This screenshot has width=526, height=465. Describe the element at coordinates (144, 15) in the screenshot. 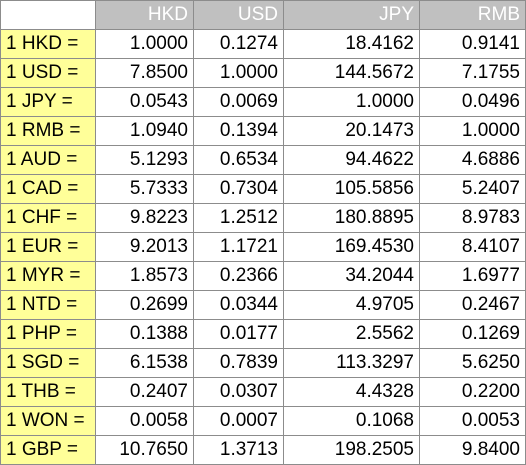

I see `header-hkd: HKD` at that location.